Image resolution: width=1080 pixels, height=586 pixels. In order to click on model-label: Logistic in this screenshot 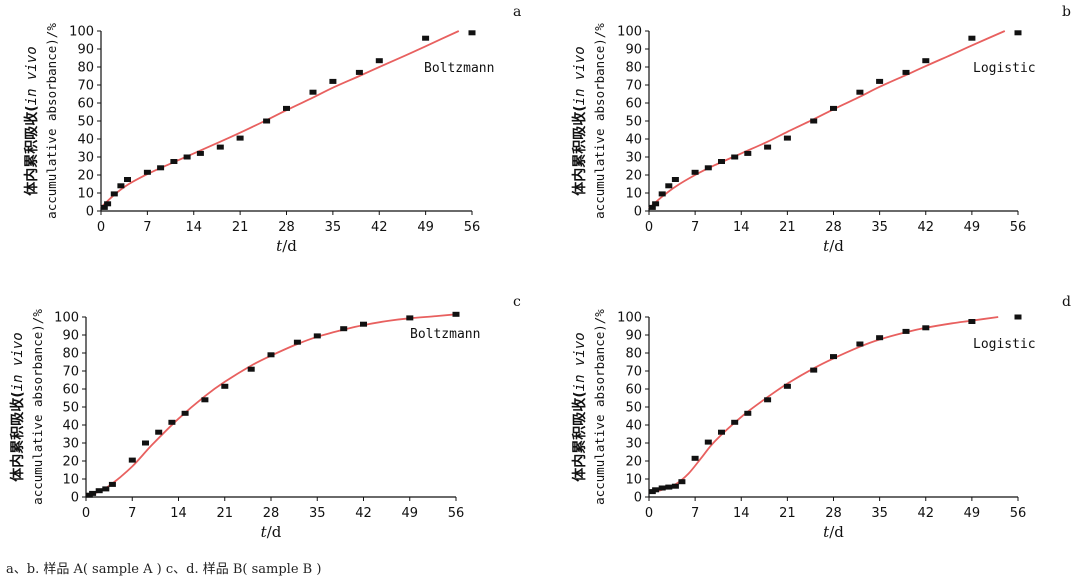, I will do `click(1004, 68)`.